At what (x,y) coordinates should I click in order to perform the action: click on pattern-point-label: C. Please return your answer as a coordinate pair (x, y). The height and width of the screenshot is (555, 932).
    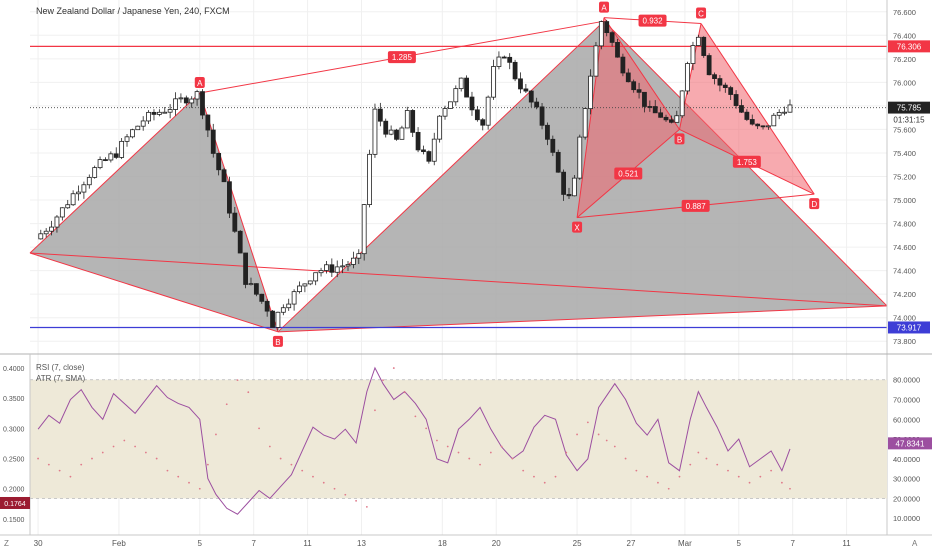
    Looking at the image, I should click on (701, 14).